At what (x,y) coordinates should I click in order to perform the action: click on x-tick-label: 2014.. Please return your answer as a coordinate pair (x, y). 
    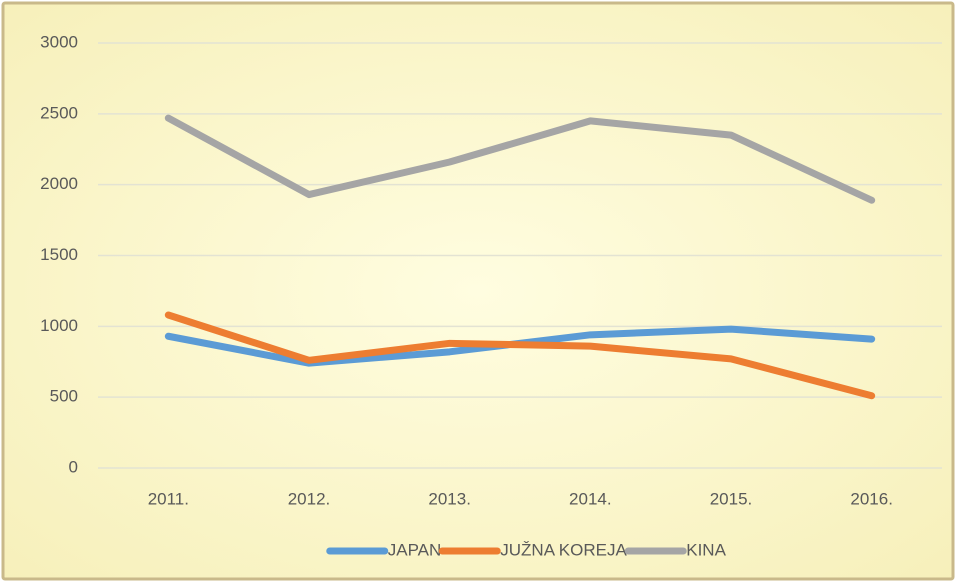
    Looking at the image, I should click on (590, 498).